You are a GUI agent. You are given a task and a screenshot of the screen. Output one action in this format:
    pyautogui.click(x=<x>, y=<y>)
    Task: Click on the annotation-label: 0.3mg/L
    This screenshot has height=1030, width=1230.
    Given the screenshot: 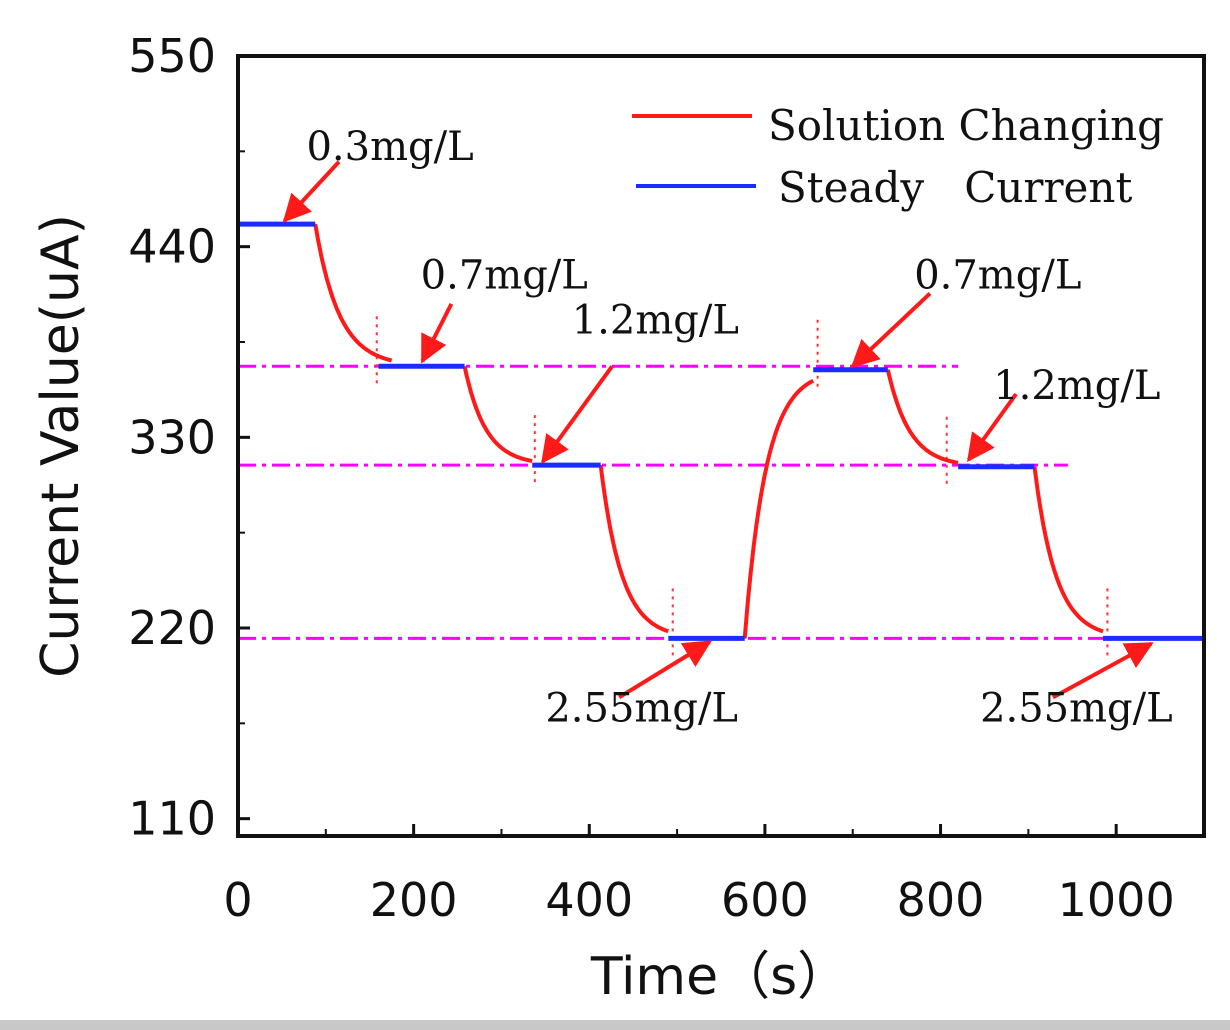 What is the action you would take?
    pyautogui.click(x=389, y=147)
    